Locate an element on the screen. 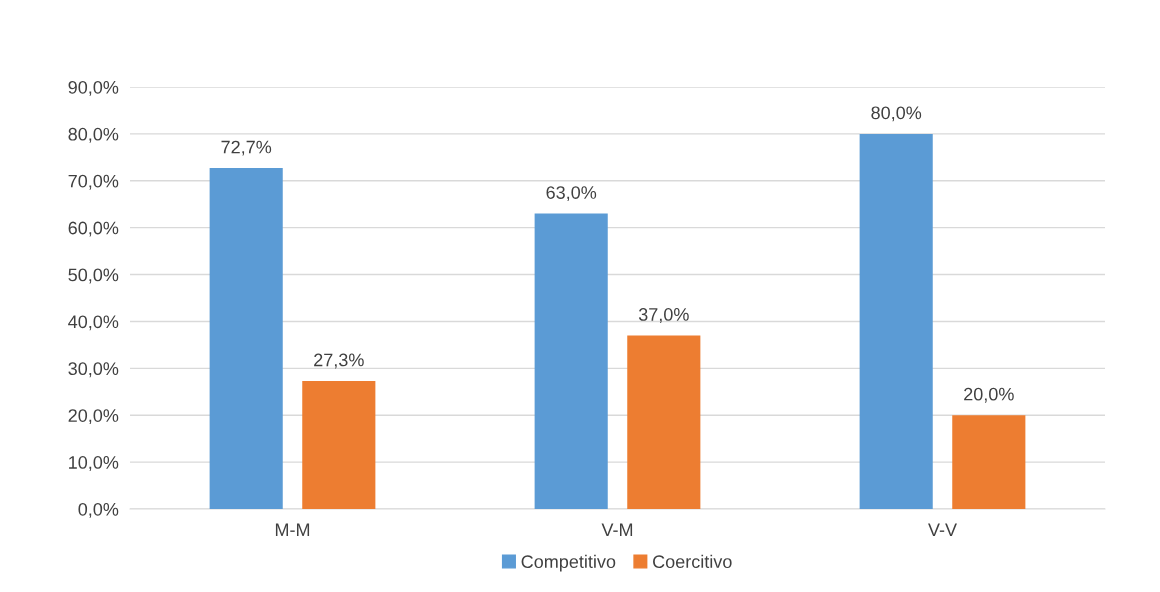 The width and height of the screenshot is (1160, 592). legend-label: Coercitivo is located at coordinates (692, 561).